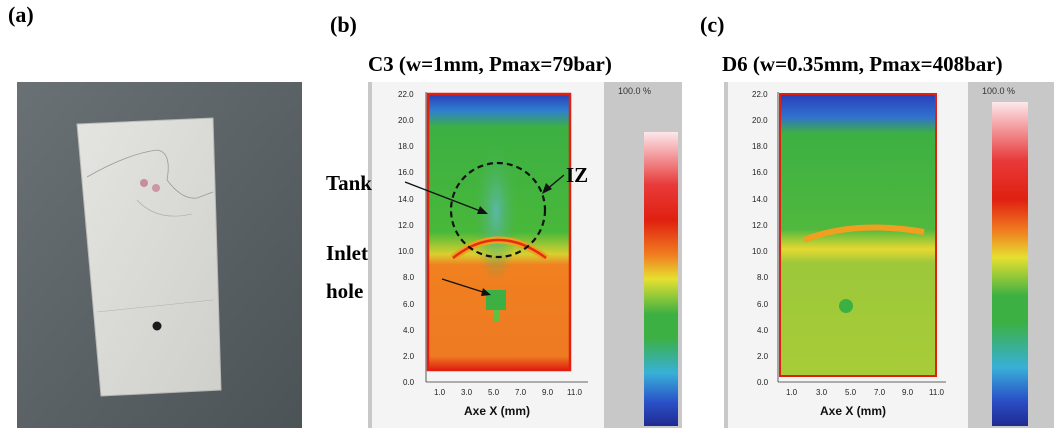 The image size is (1057, 433). What do you see at coordinates (349, 183) in the screenshot?
I see `tank-label: Tank` at bounding box center [349, 183].